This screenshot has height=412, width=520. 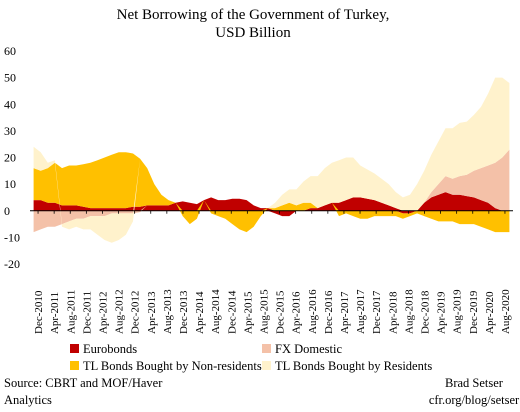 I want to click on x-tick-label: Dec-2018, so click(x=425, y=312).